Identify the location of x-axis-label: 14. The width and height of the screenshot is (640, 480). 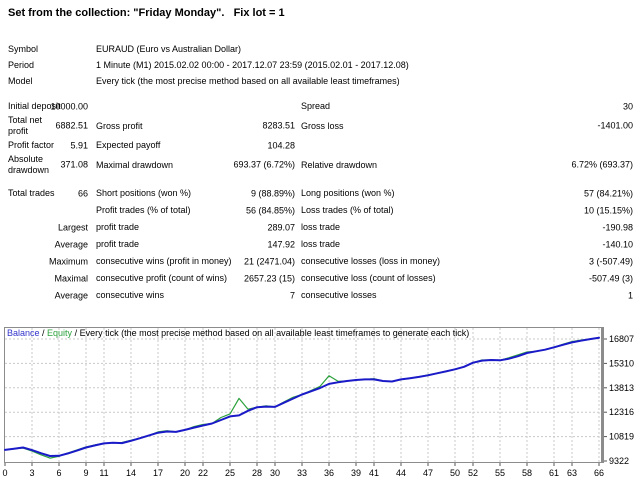
(131, 473).